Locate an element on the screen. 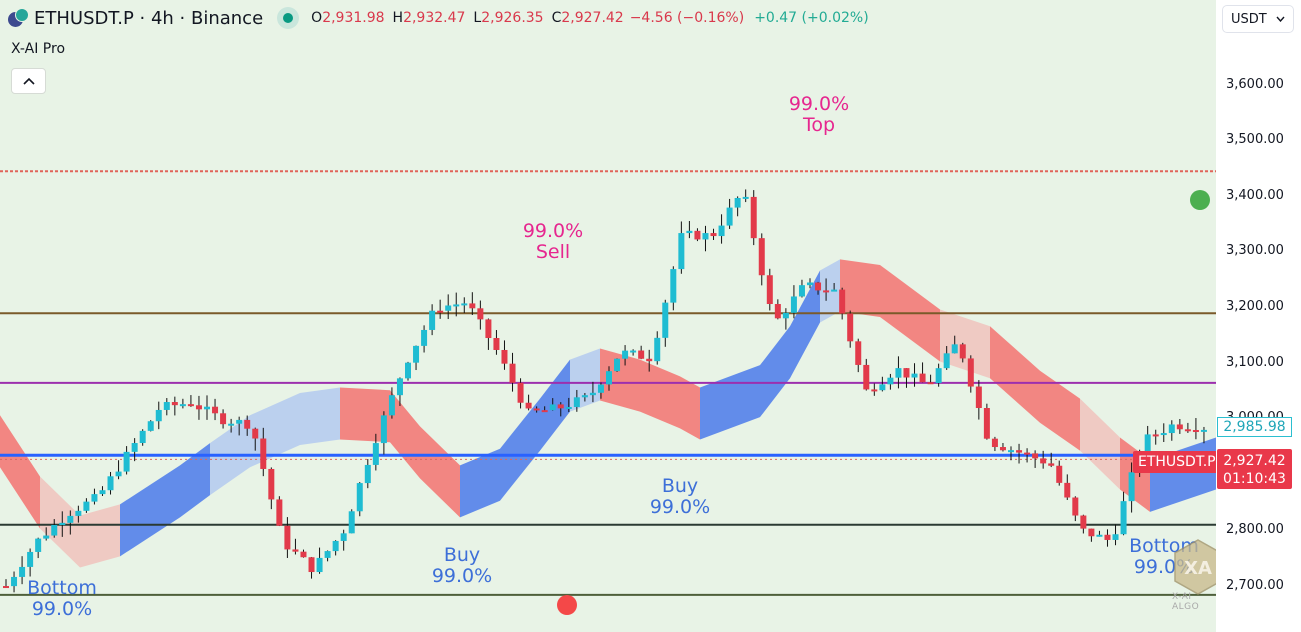 This screenshot has width=1301, height=632. svg-text: XA is located at coordinates (1198, 568).